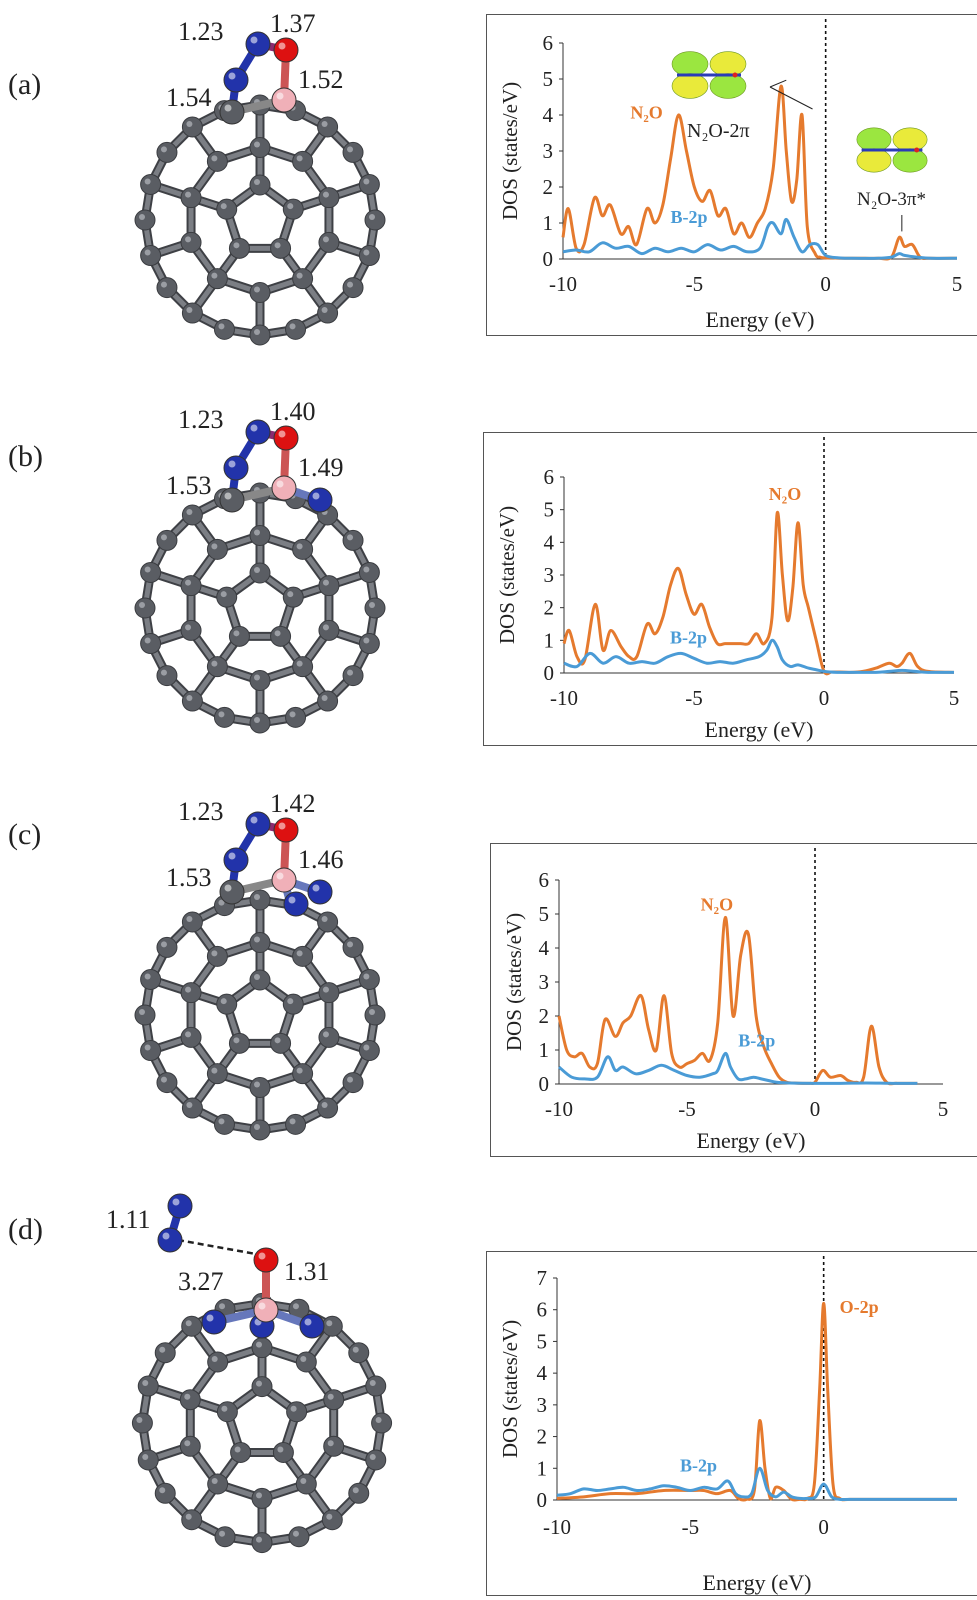 The height and width of the screenshot is (1600, 977). I want to click on bond-length-label: 1.54, so click(189, 97).